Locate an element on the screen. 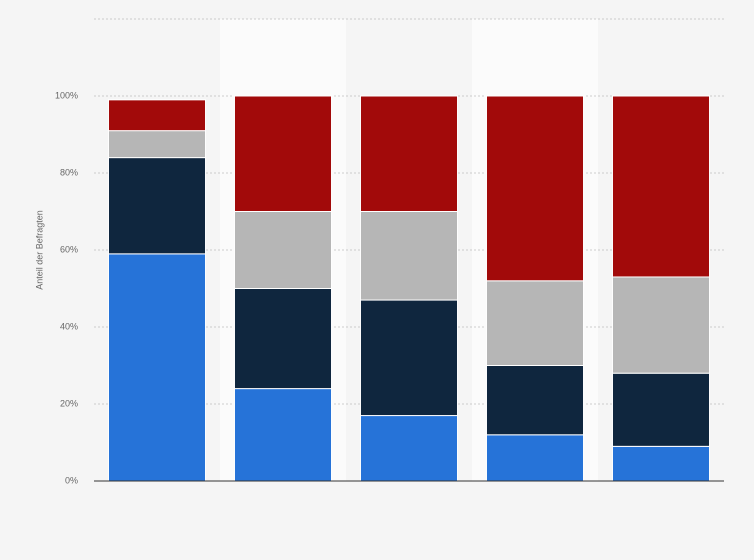 The width and height of the screenshot is (754, 560). y-tick-label: 80% is located at coordinates (69, 172).